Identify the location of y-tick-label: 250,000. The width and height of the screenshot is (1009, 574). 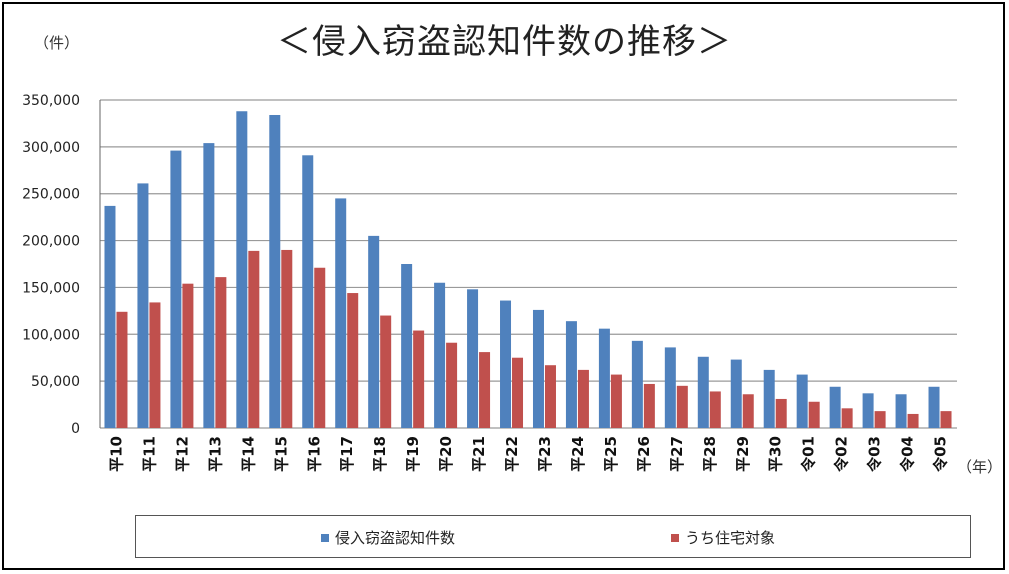
(51, 195).